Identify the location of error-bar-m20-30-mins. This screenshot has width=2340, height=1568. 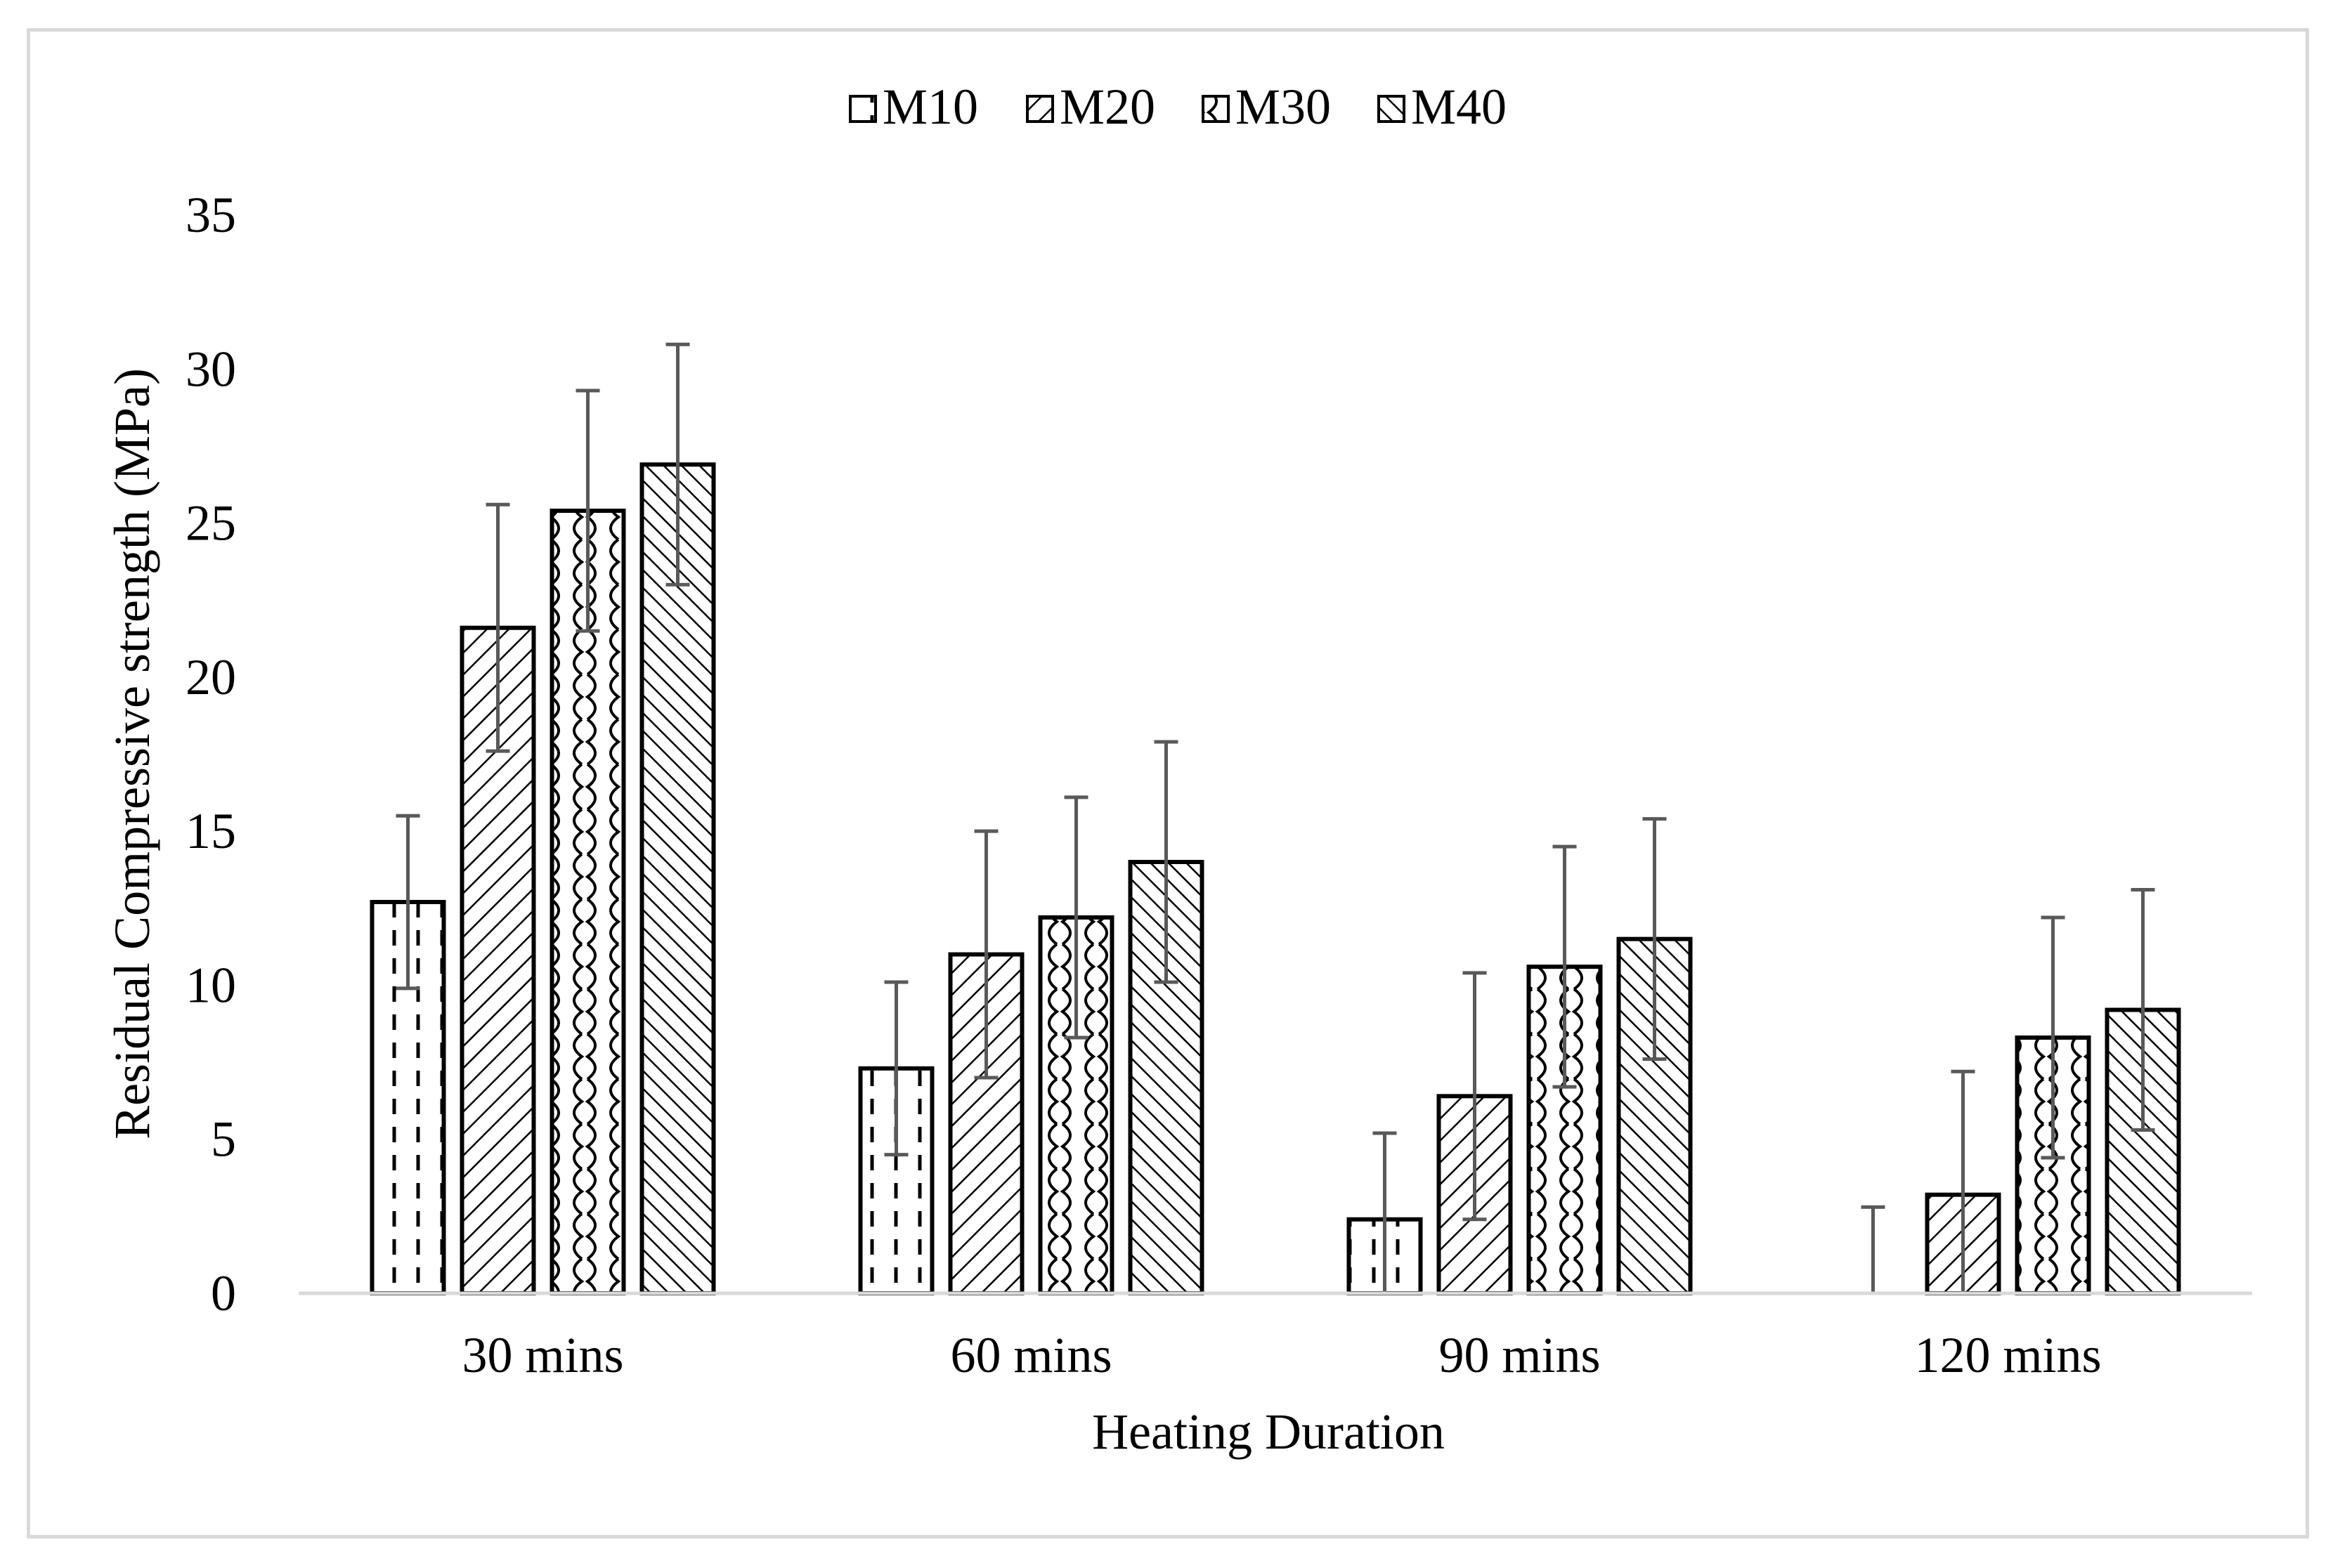
(498, 627).